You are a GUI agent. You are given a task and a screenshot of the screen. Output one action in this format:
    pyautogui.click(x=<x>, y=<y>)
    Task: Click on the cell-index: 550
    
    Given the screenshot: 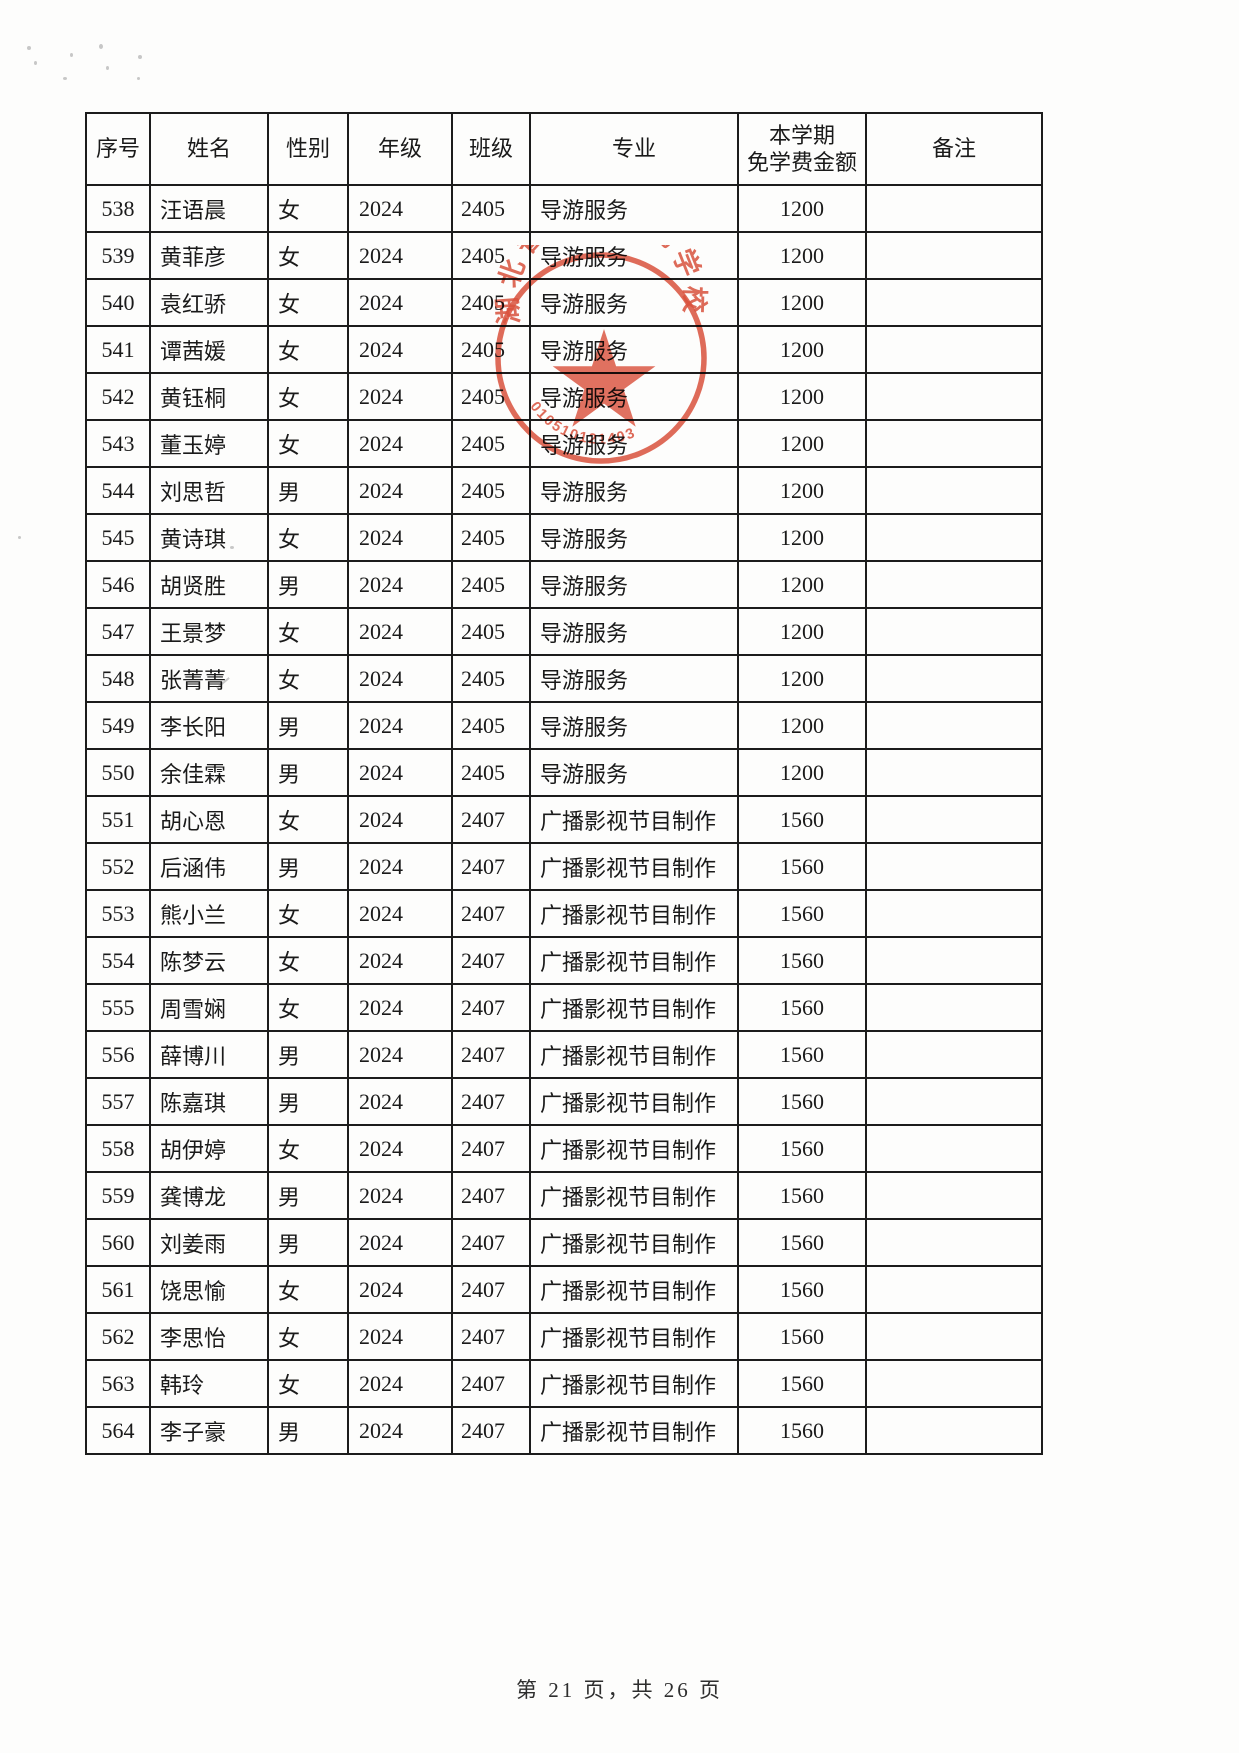 What is the action you would take?
    pyautogui.click(x=118, y=772)
    